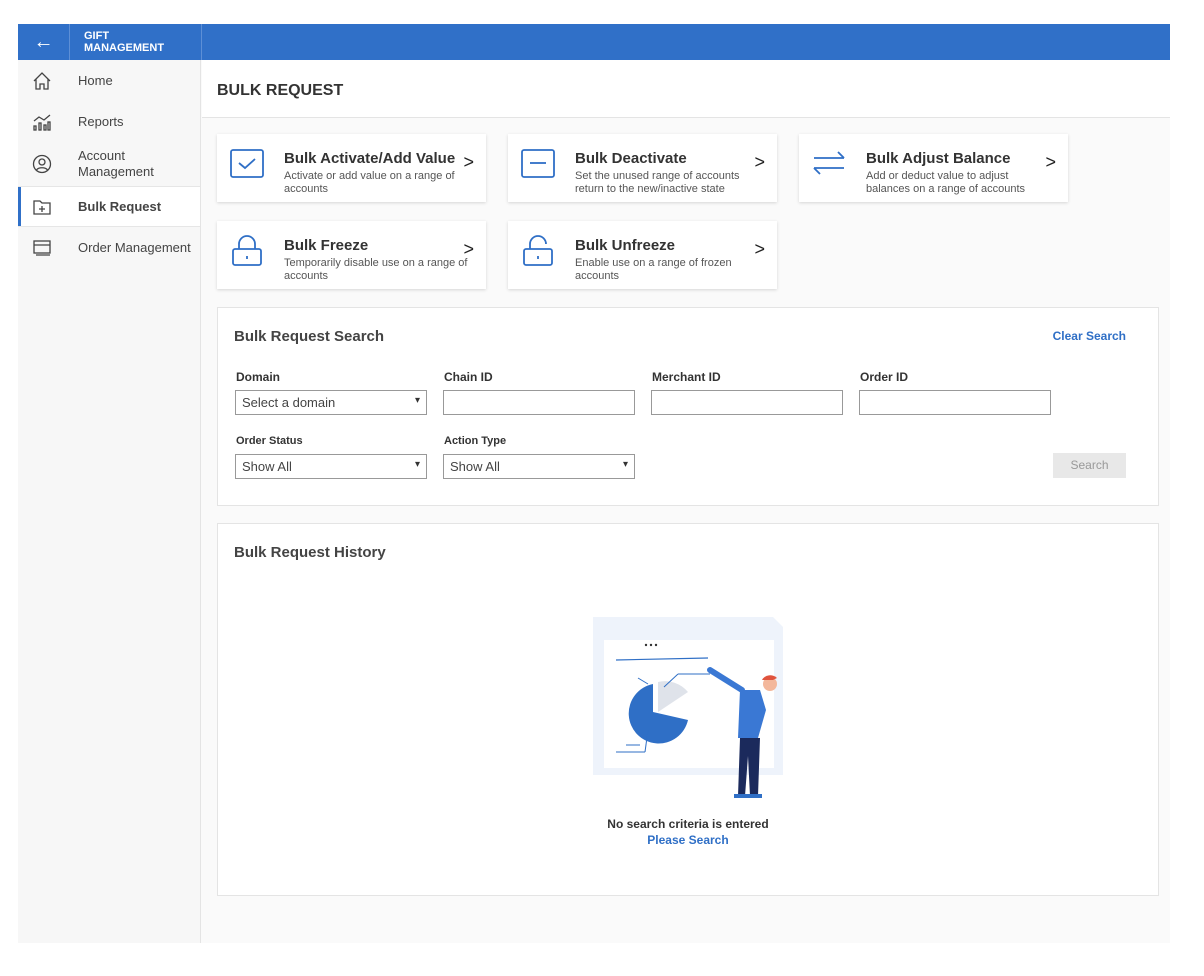 The image size is (1204, 976). Describe the element at coordinates (201, 42) in the screenshot. I see `divider` at that location.